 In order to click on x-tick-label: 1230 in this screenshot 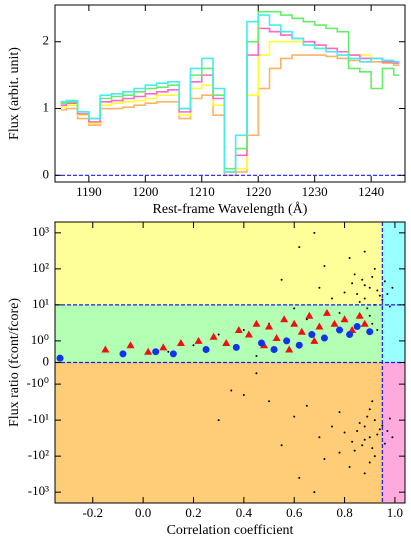, I will do `click(315, 191)`.